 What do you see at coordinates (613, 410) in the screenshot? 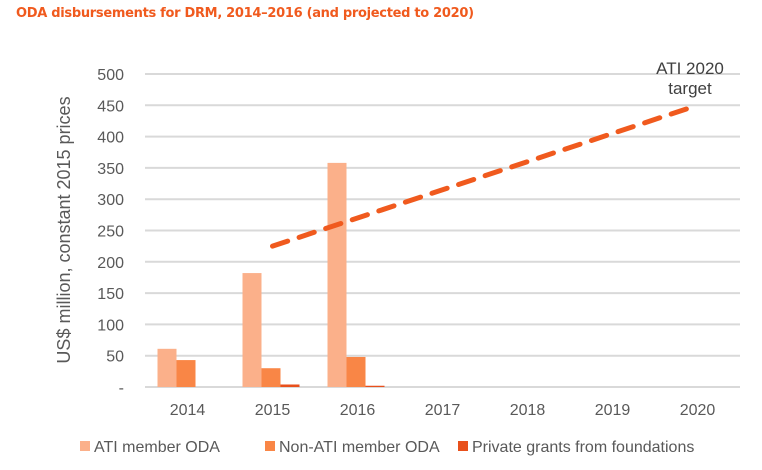
I see `x-tick-label: 2019` at bounding box center [613, 410].